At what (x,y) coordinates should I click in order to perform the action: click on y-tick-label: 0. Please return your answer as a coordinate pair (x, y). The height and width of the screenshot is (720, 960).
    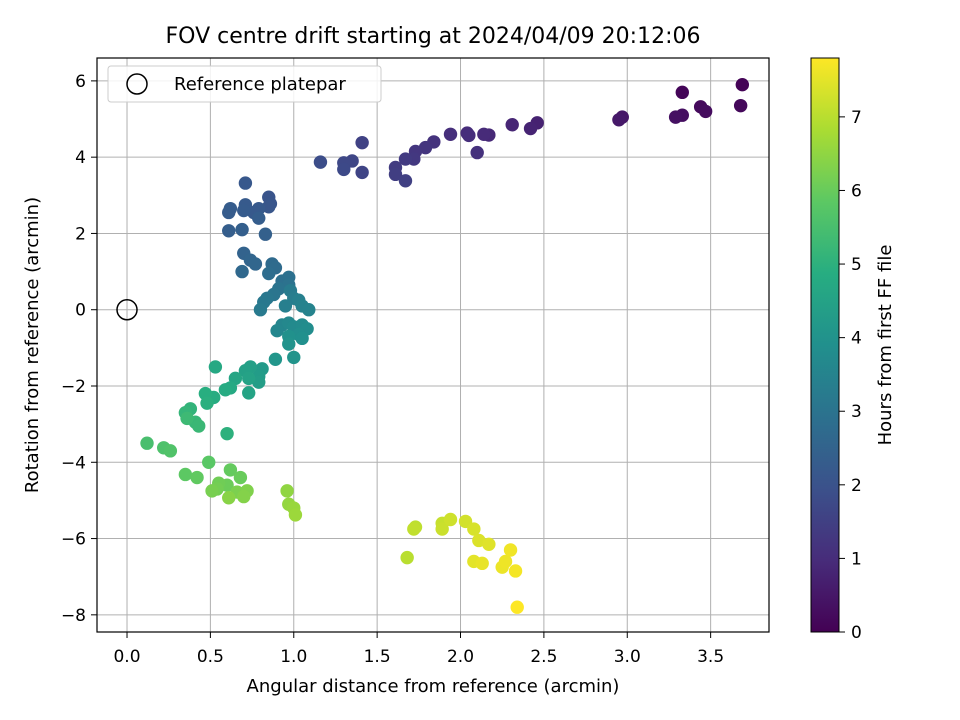
    Looking at the image, I should click on (80, 311).